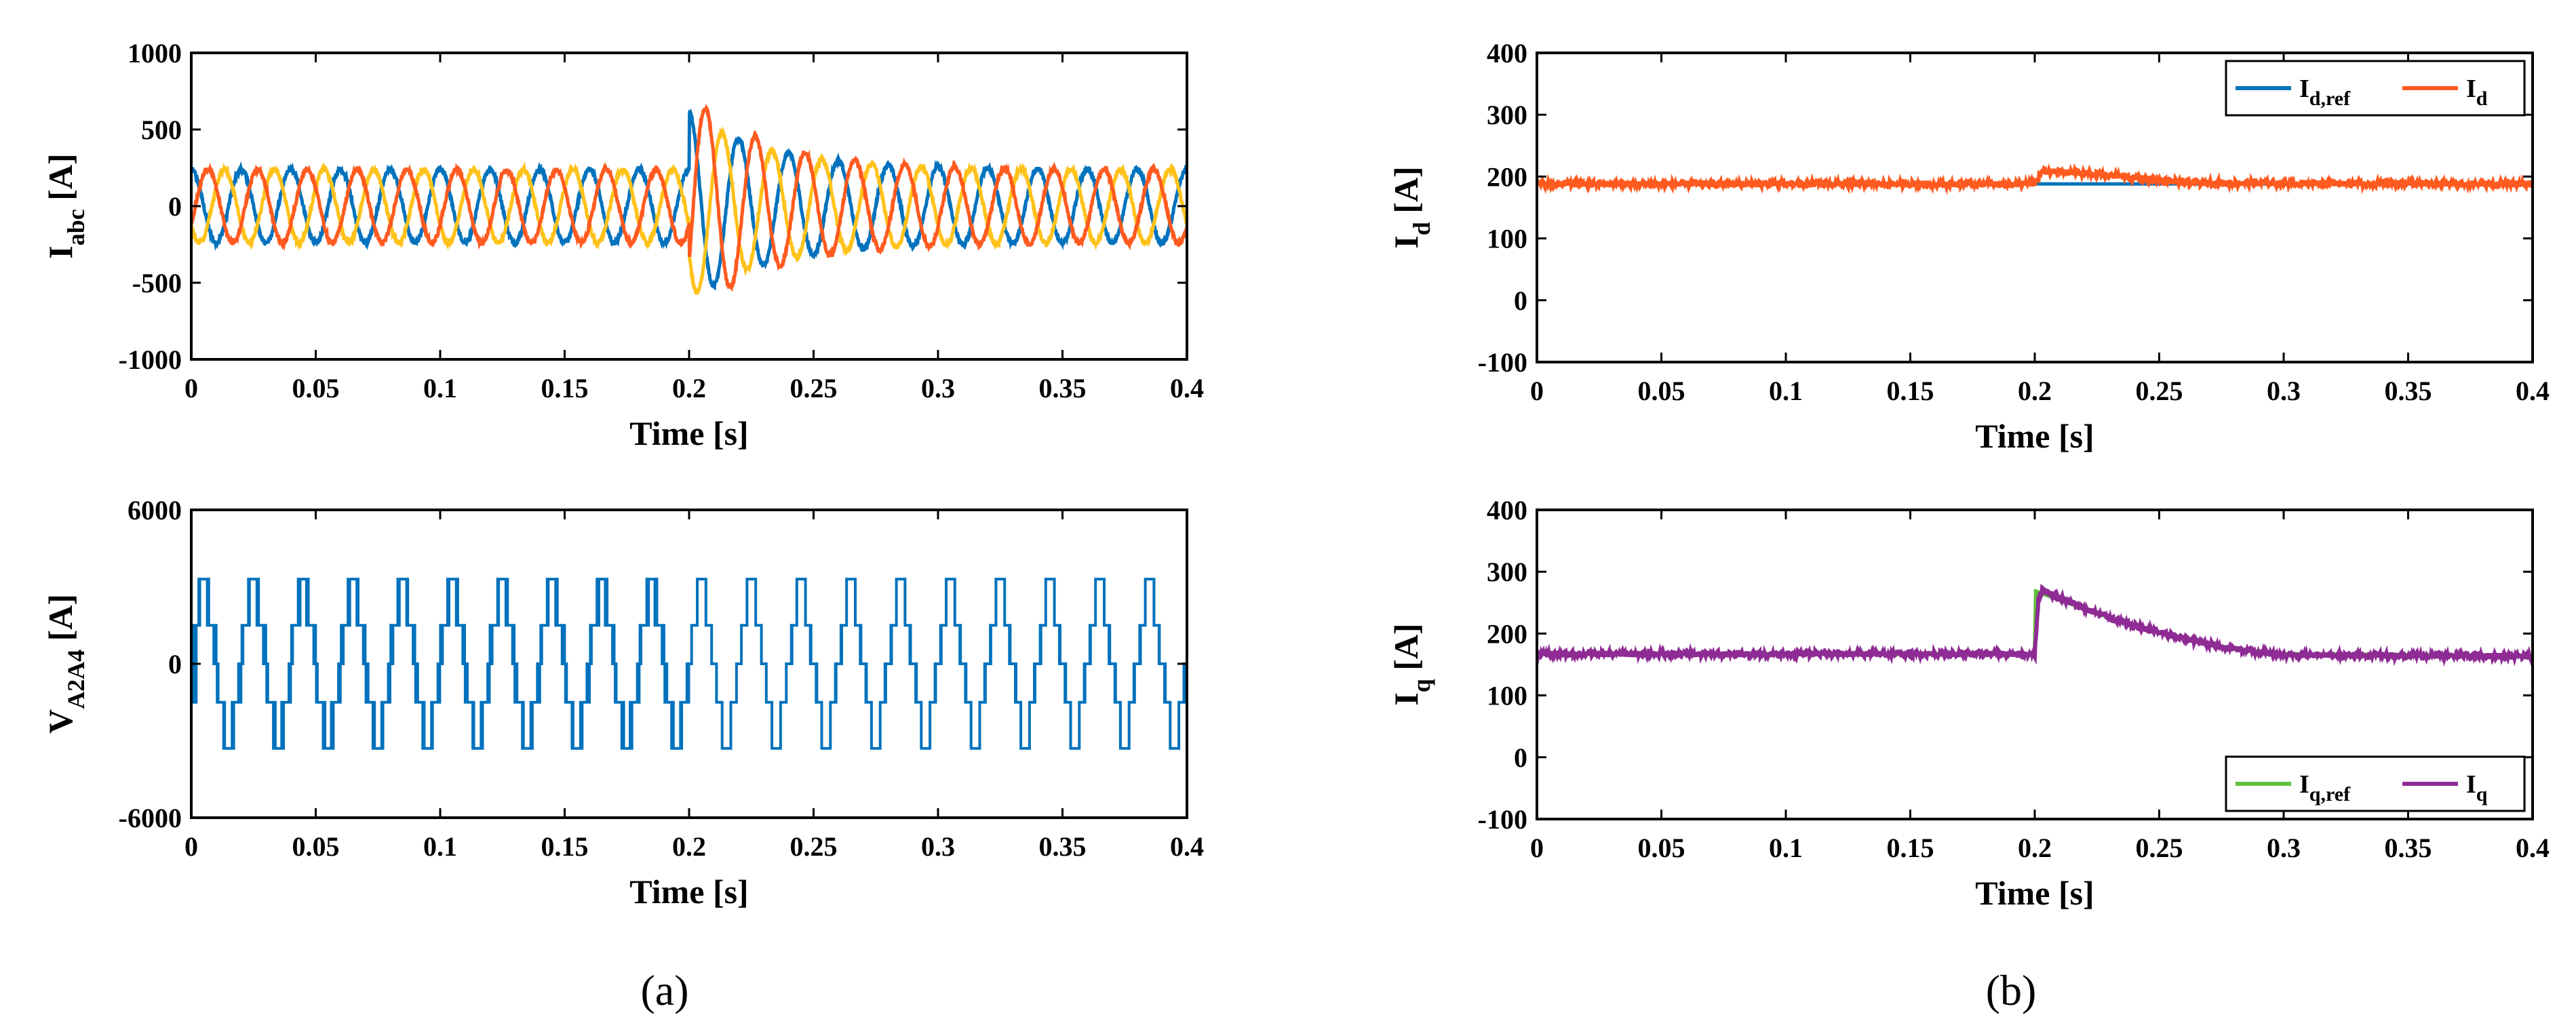 This screenshot has width=2576, height=1034. I want to click on legend: Id,ref Id, so click(2375, 89).